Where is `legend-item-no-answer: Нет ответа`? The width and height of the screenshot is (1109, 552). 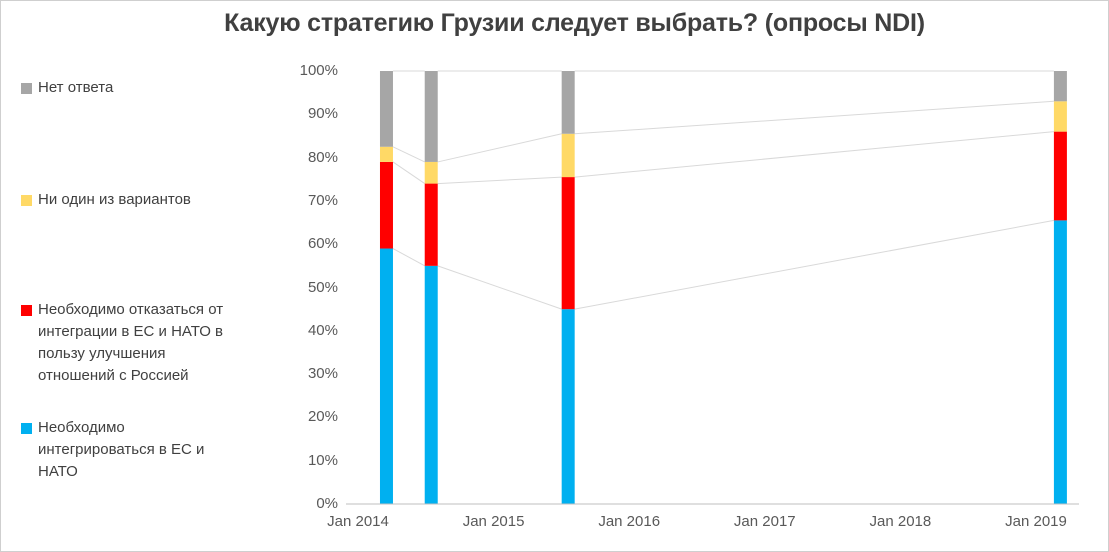 legend-item-no-answer: Нет ответа is located at coordinates (132, 88).